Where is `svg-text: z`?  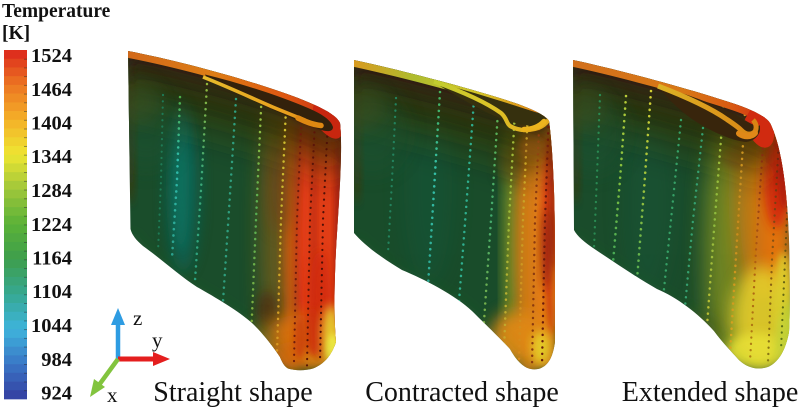 svg-text: z is located at coordinates (137, 318).